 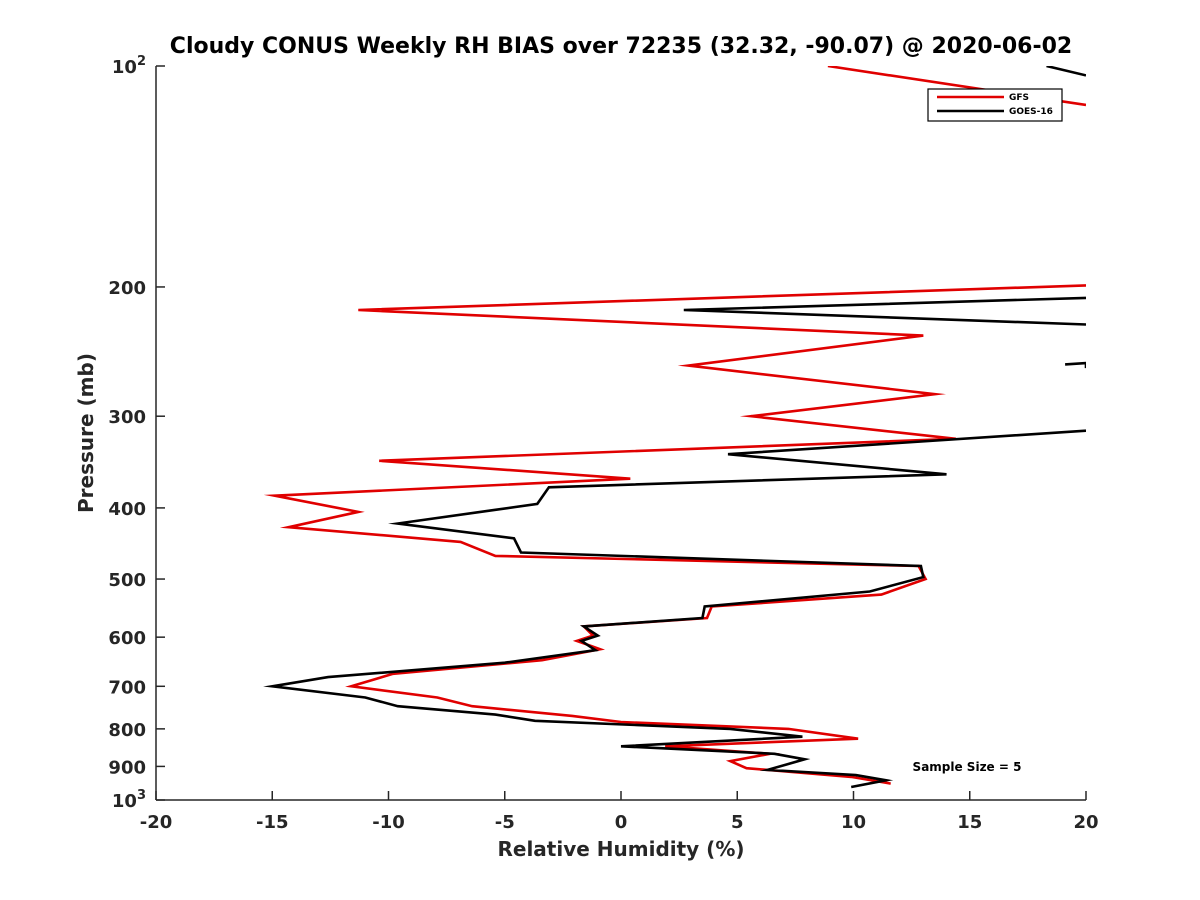 What do you see at coordinates (1019, 98) in the screenshot?
I see `legend-label: GFS` at bounding box center [1019, 98].